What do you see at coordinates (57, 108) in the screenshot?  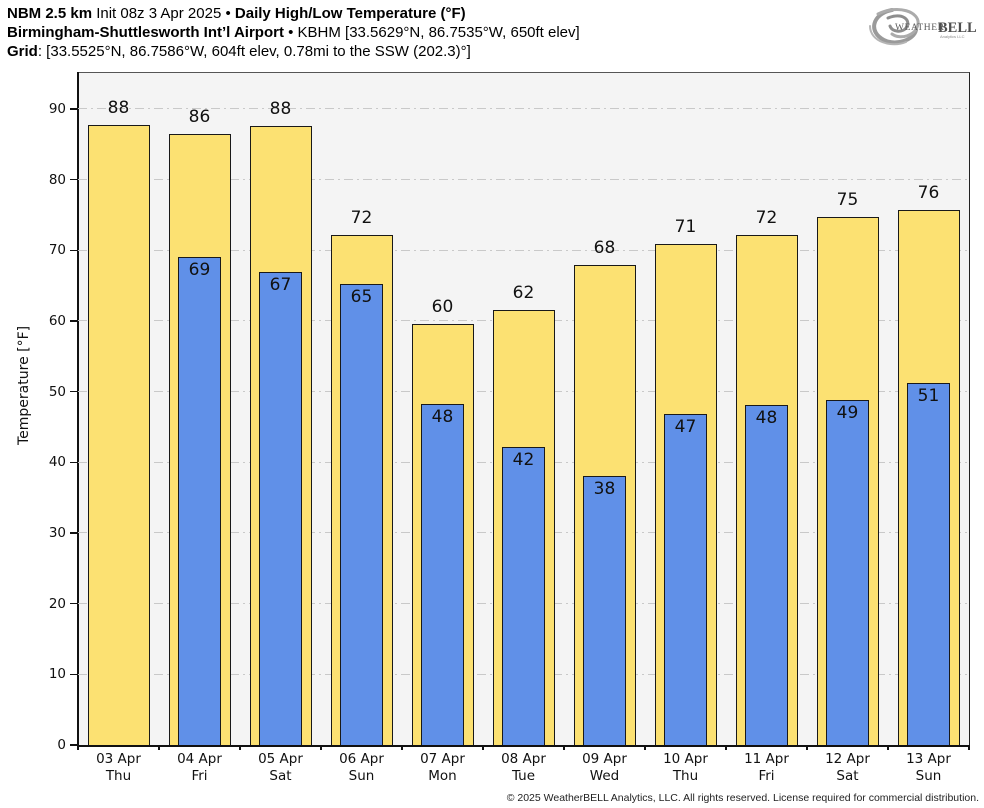 I see `y-tick-label-90: 90` at bounding box center [57, 108].